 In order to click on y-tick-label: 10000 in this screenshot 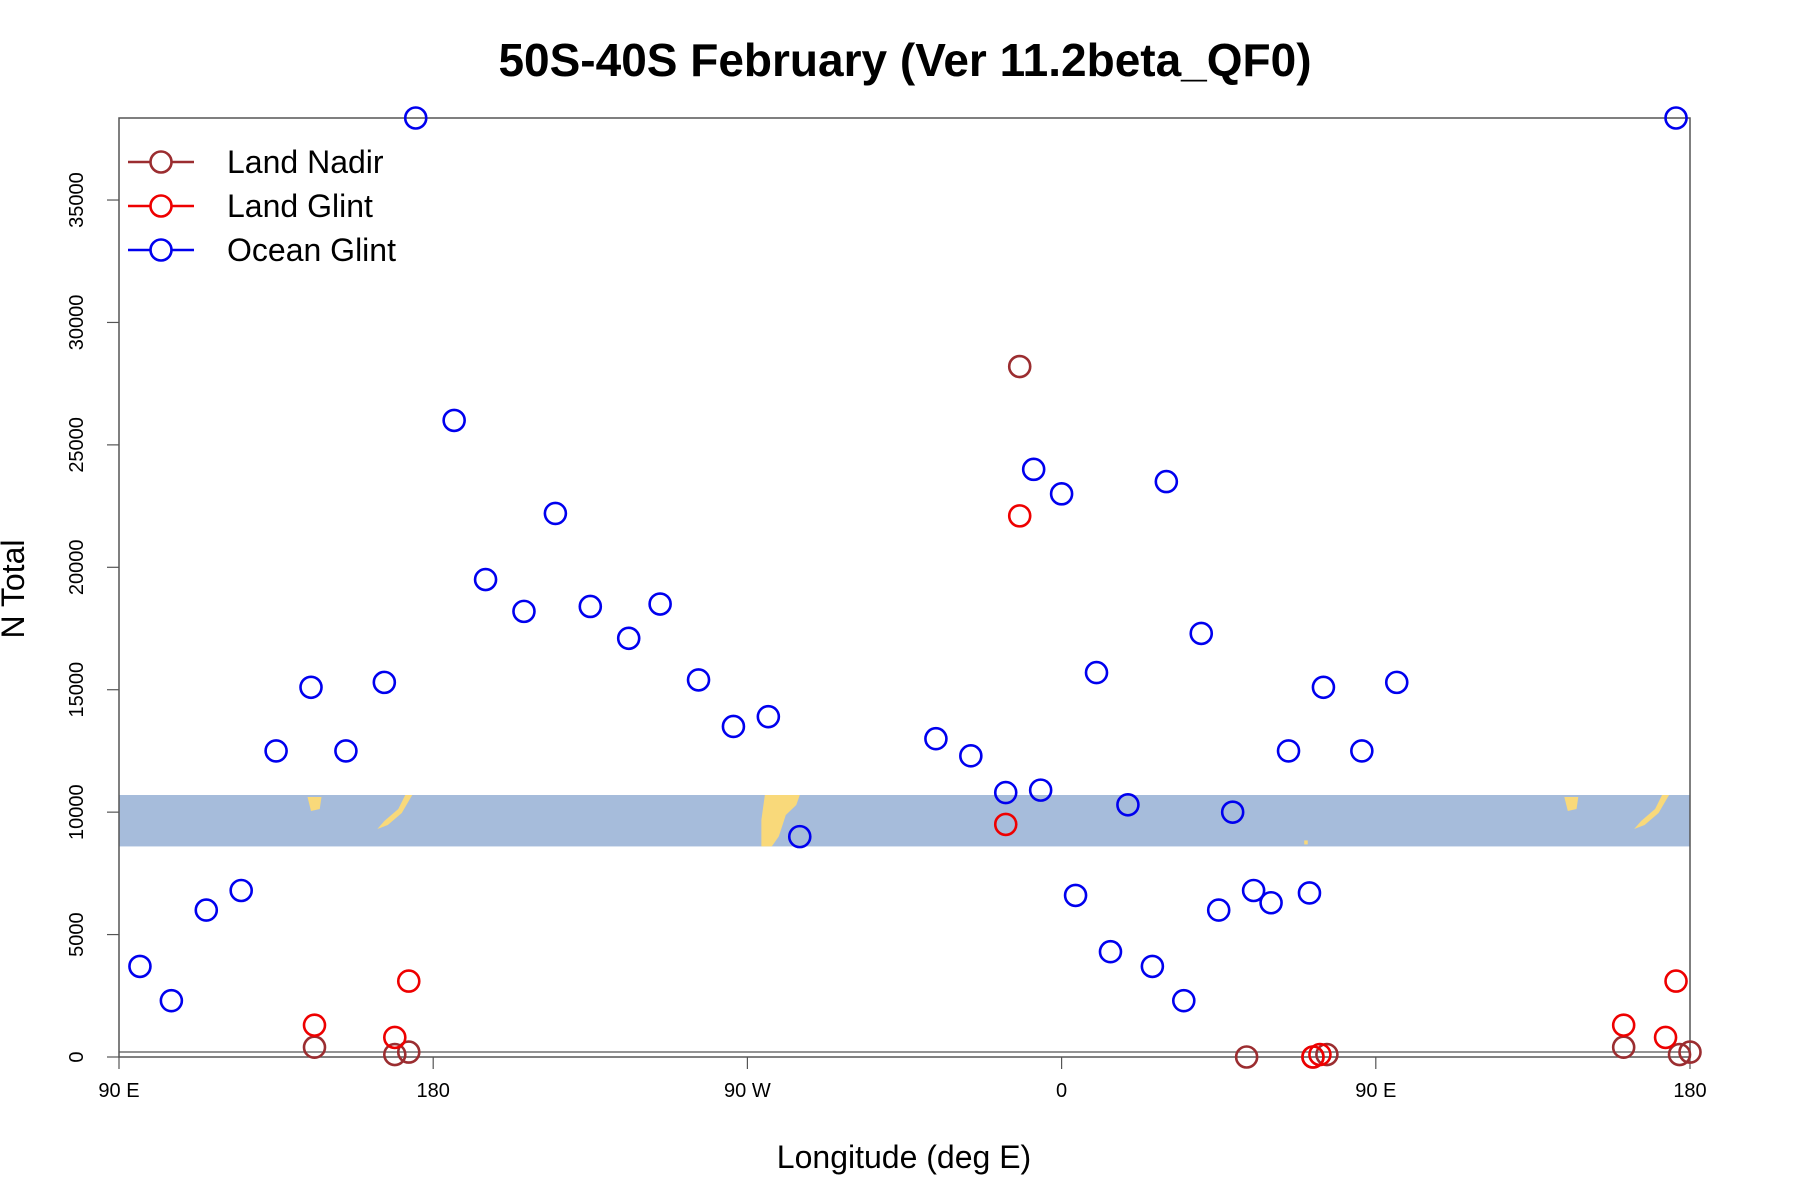, I will do `click(77, 812)`.